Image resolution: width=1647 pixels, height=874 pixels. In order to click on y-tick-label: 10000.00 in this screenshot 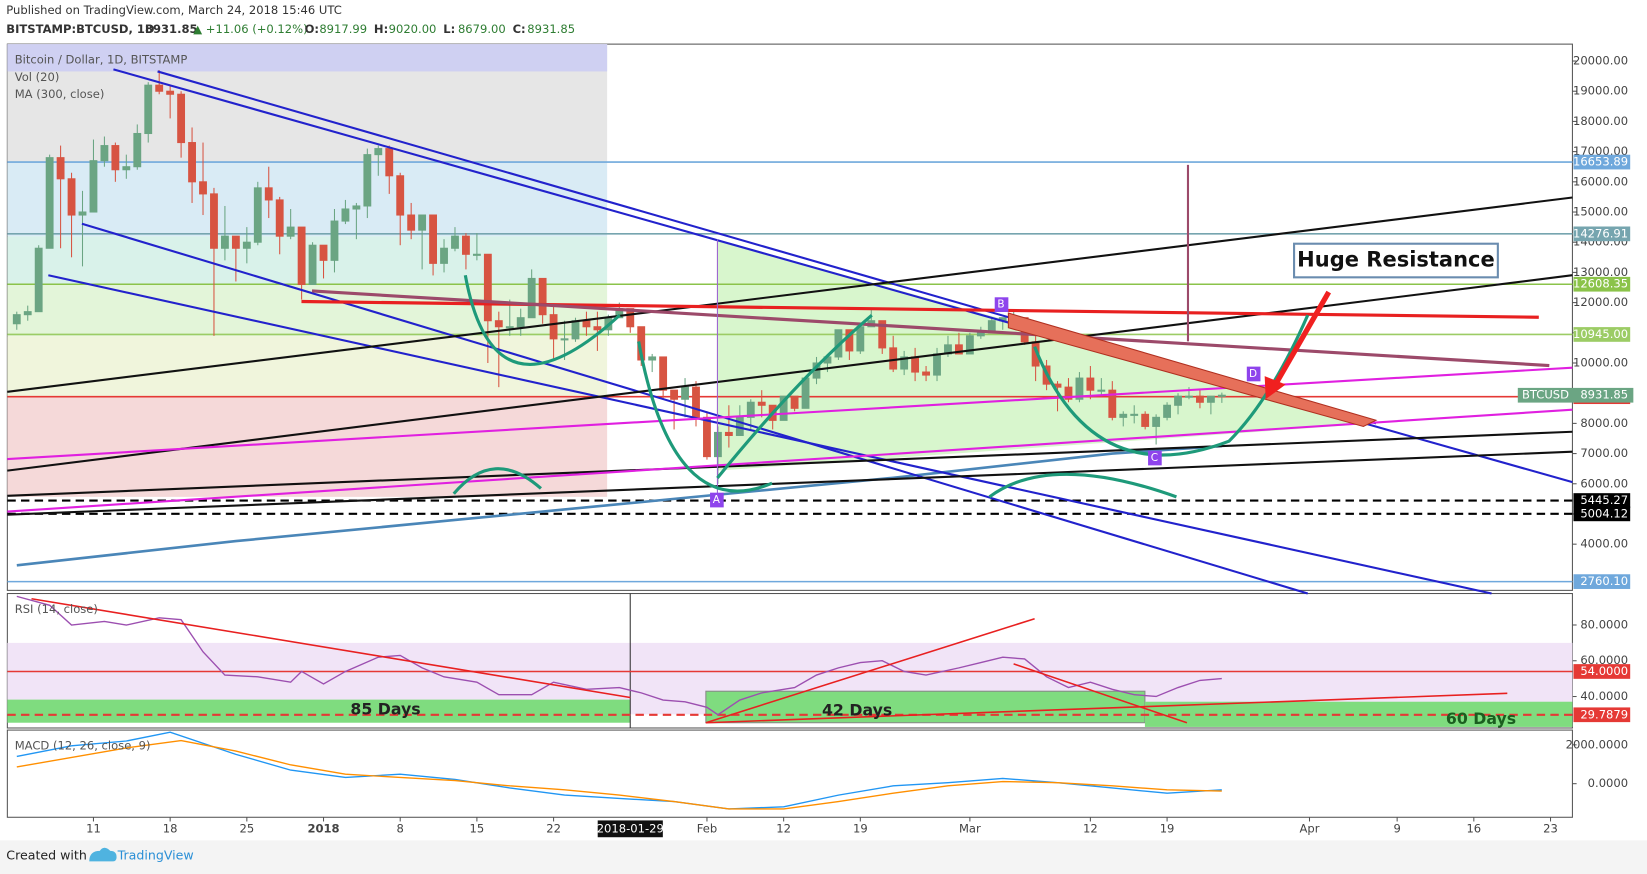, I will do `click(1600, 362)`.